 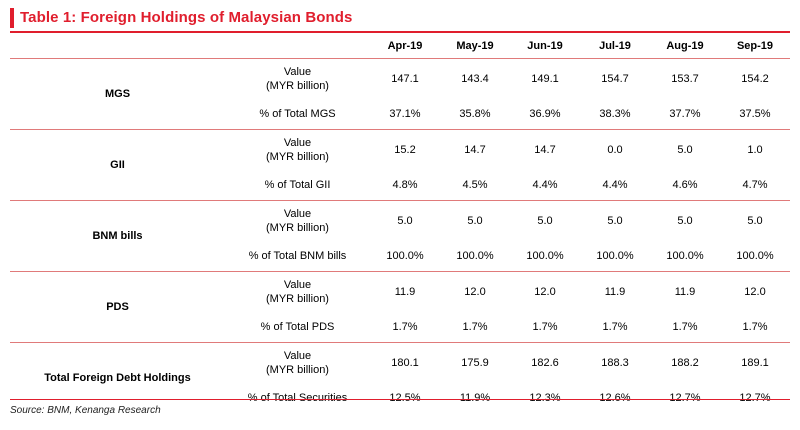 What do you see at coordinates (117, 165) in the screenshot?
I see `category-label: GII` at bounding box center [117, 165].